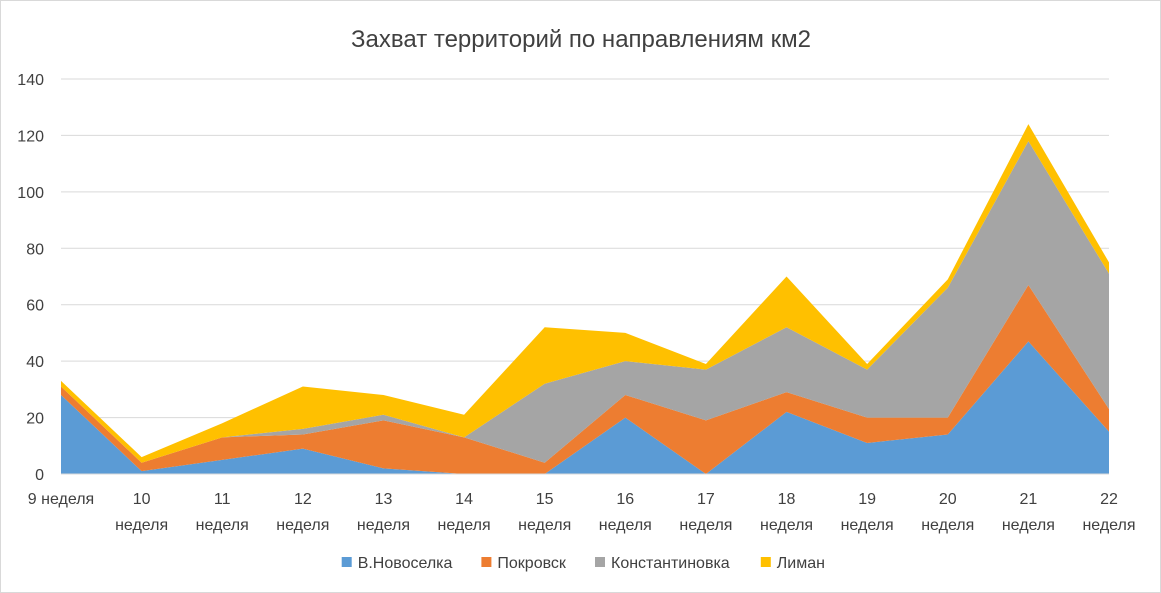 The width and height of the screenshot is (1161, 593). Describe the element at coordinates (30, 80) in the screenshot. I see `y-tick-label: 140` at that location.